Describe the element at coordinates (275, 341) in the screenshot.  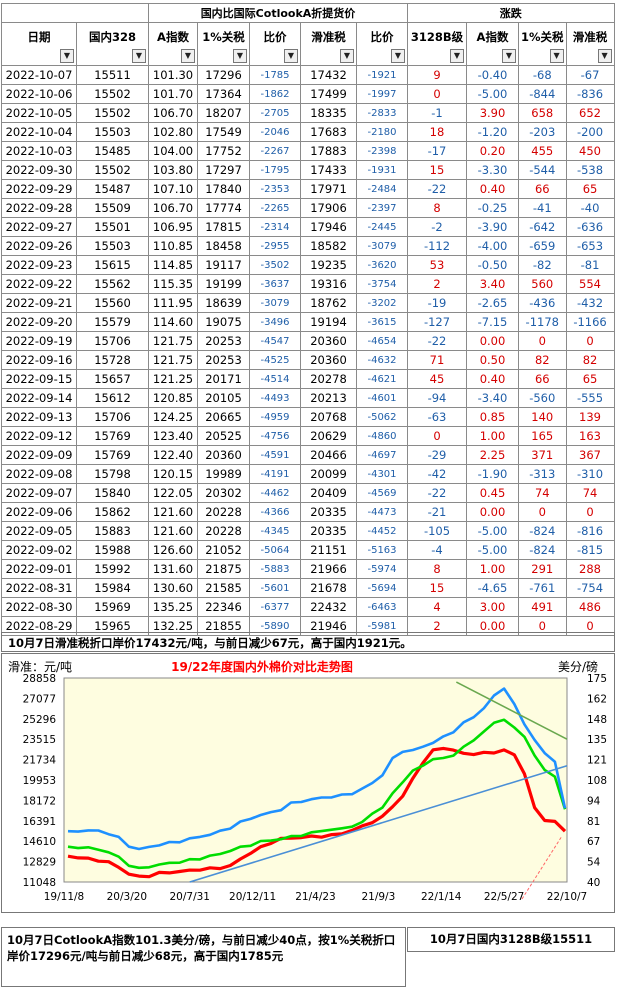
I see `table-cell: -4547` at that location.